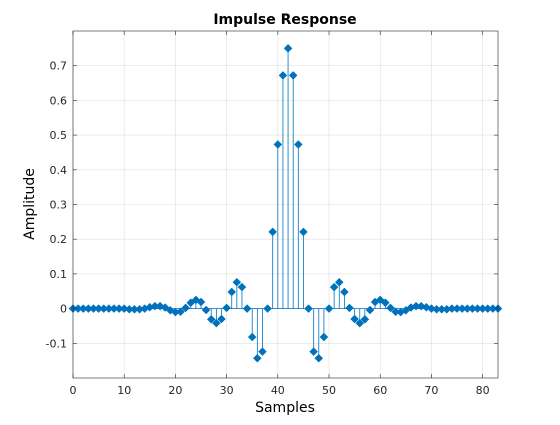 The image size is (560, 425). I want to click on x-tick-label: 20, so click(175, 390).